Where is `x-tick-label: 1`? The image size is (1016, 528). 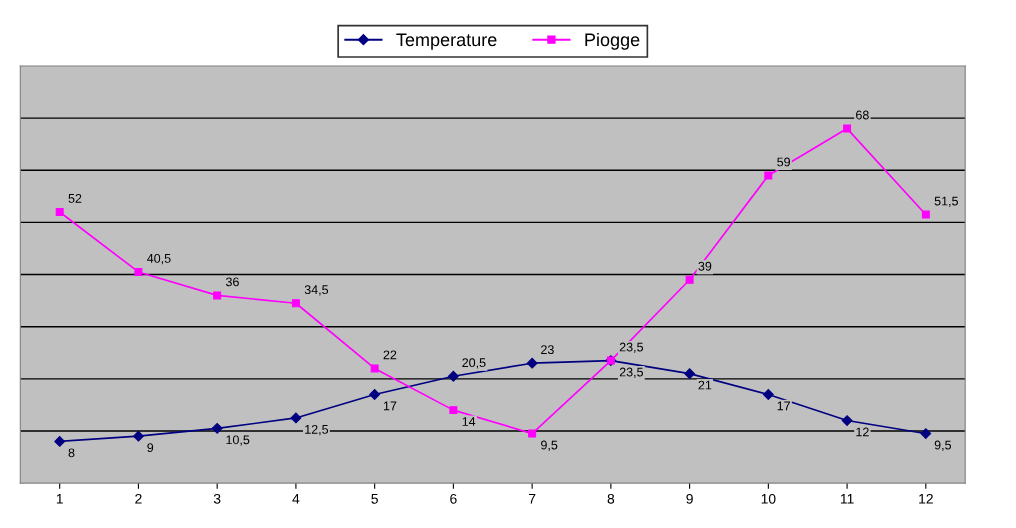 x-tick-label: 1 is located at coordinates (59, 499).